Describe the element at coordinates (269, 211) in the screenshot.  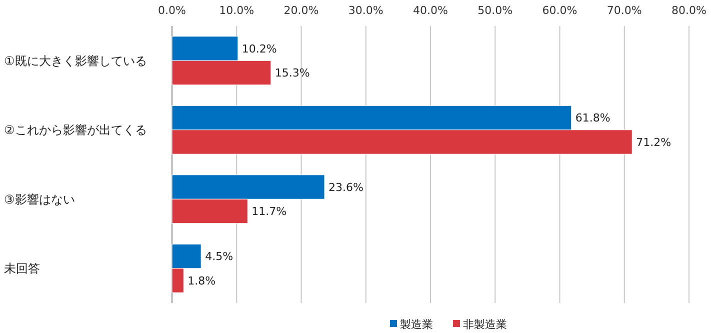
I see `data-label: 11.7%` at that location.